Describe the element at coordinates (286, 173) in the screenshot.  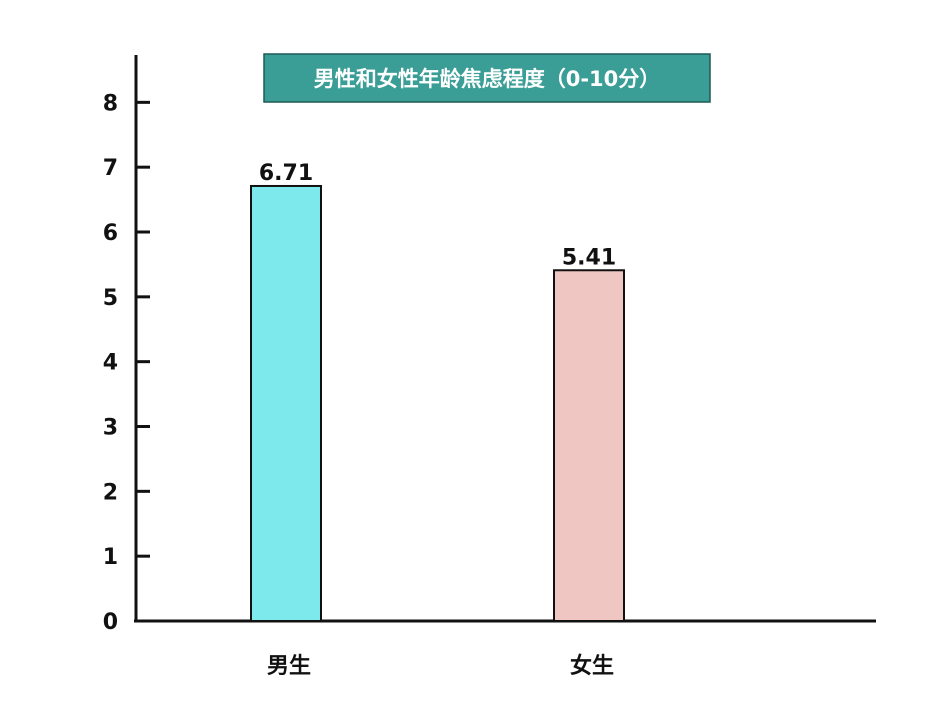
I see `bar-value-label: 6.71` at that location.